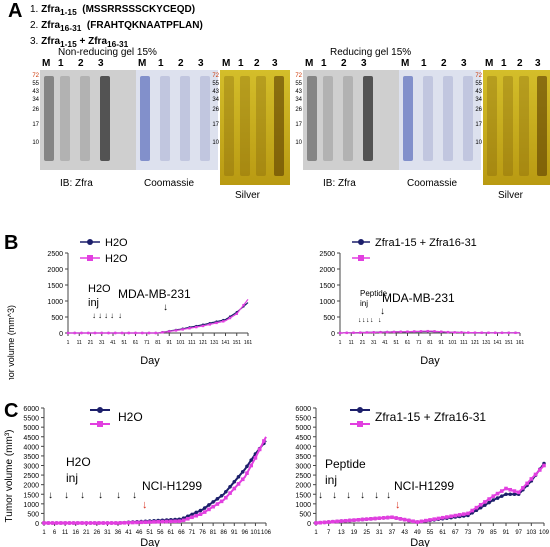 The height and width of the screenshot is (547, 550). Describe the element at coordinates (417, 533) in the screenshot. I see `x-tick-label: 49` at that location.